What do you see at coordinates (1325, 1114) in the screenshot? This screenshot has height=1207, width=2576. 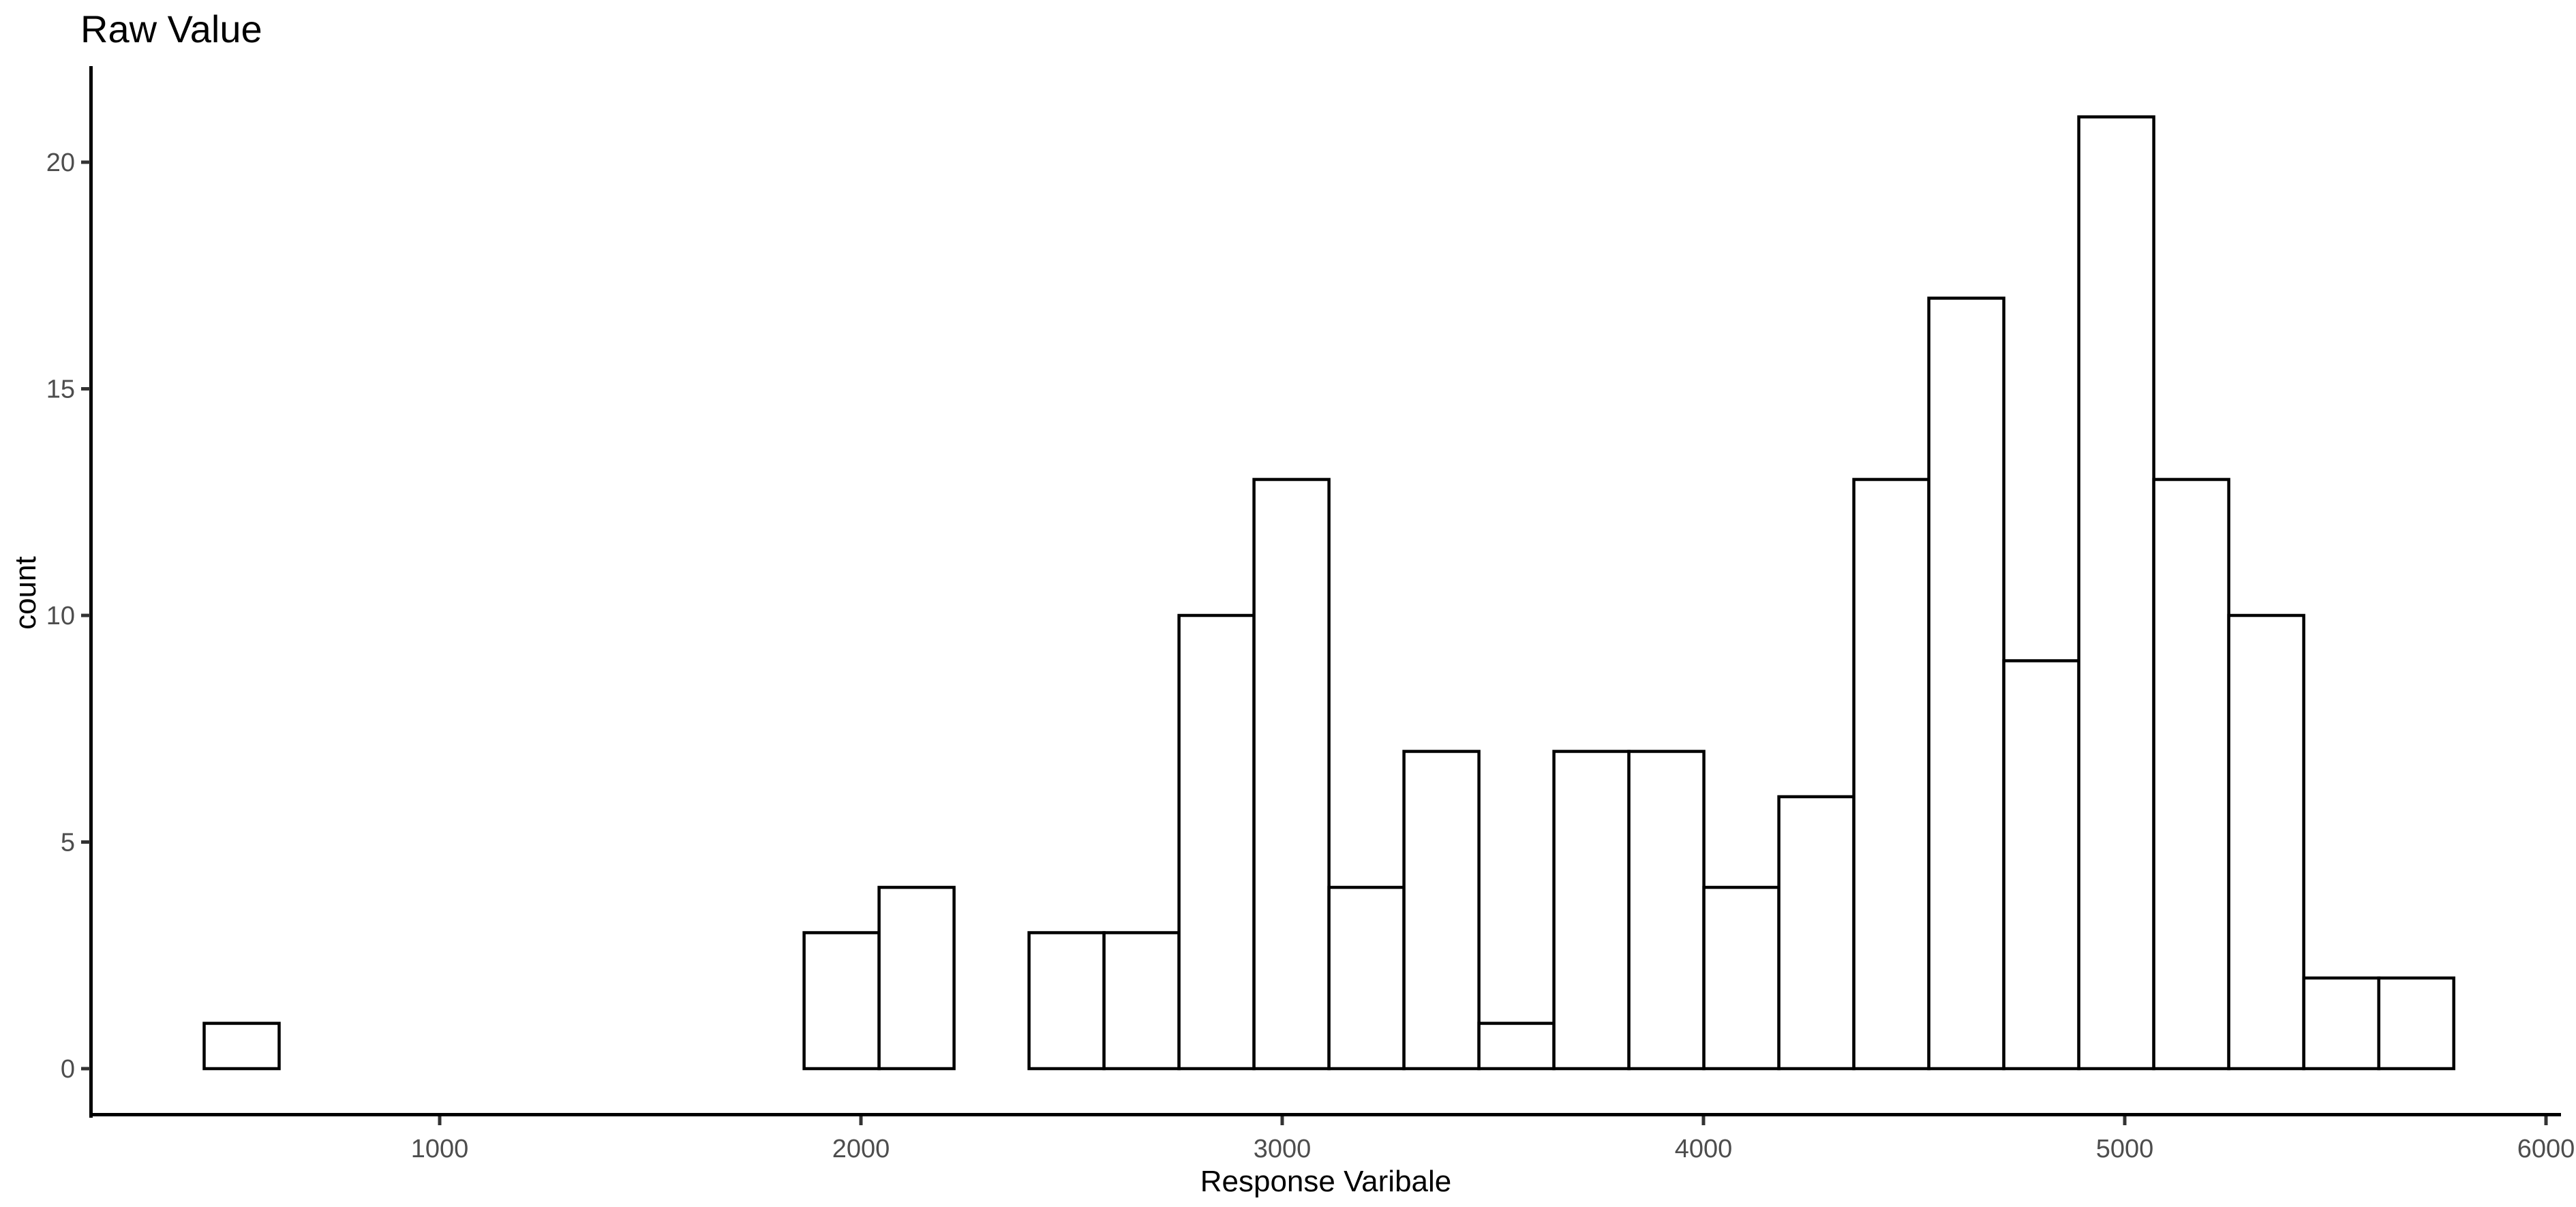 I see `x-axis-line` at bounding box center [1325, 1114].